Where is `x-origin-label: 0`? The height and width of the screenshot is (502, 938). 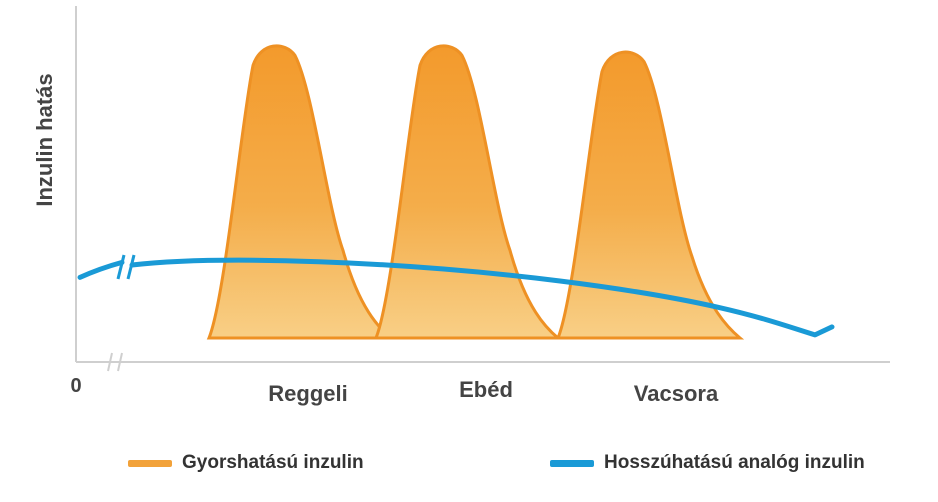
x-origin-label: 0 is located at coordinates (75, 386).